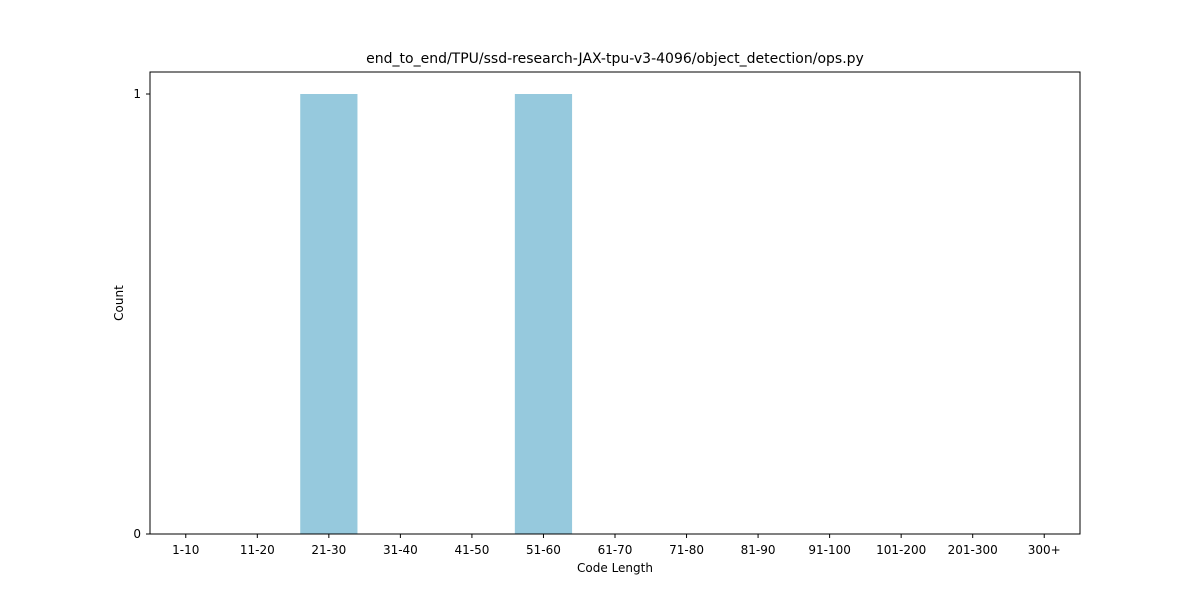  Describe the element at coordinates (119, 303) in the screenshot. I see `y-axis-label: Count` at that location.